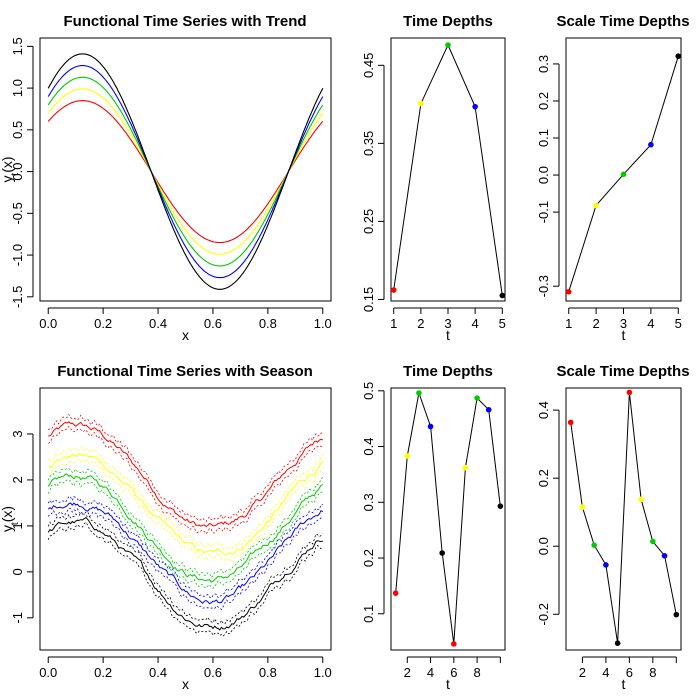 The height and width of the screenshot is (700, 700). I want to click on trend-curve-t1, so click(185, 172).